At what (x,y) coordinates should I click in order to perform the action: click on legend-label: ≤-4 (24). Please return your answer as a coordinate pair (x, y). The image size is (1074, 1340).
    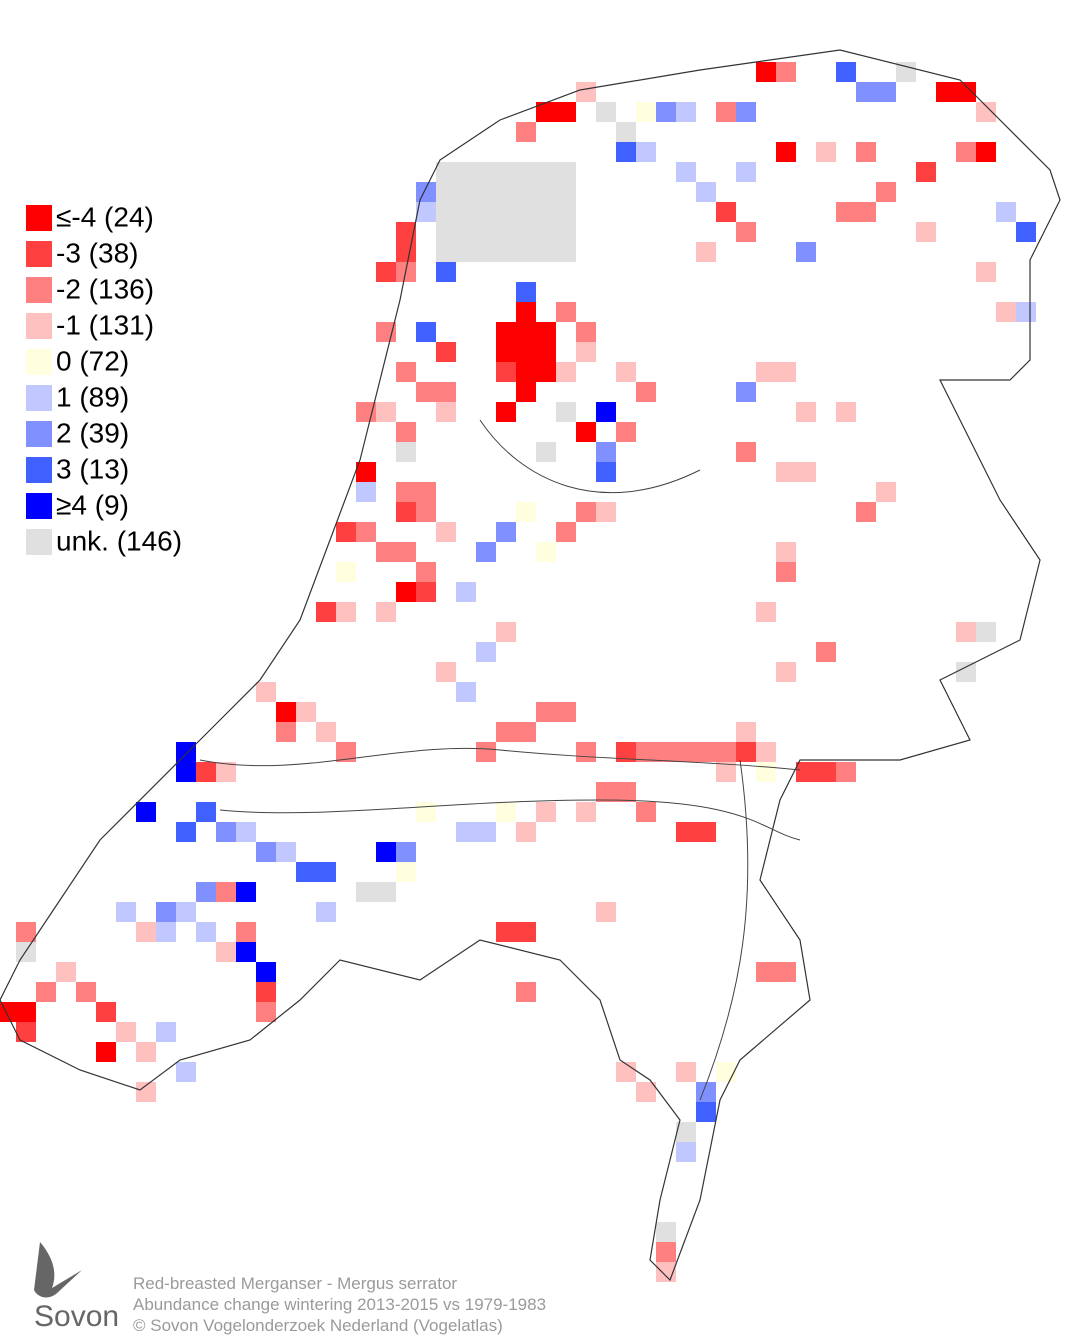
    Looking at the image, I should click on (105, 216).